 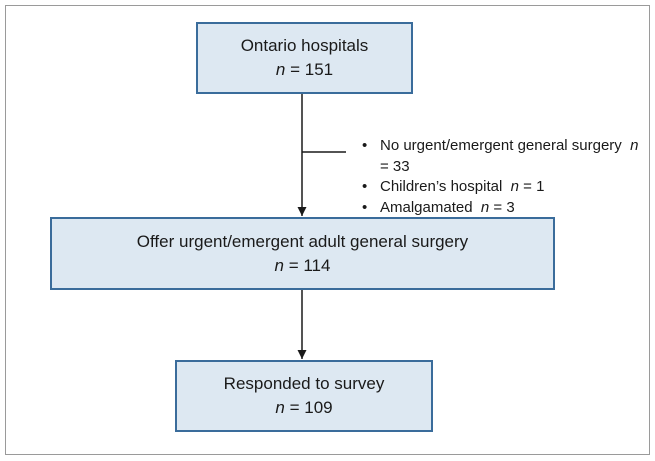 I want to click on exclusion-text: Amalgamated, so click(x=426, y=207).